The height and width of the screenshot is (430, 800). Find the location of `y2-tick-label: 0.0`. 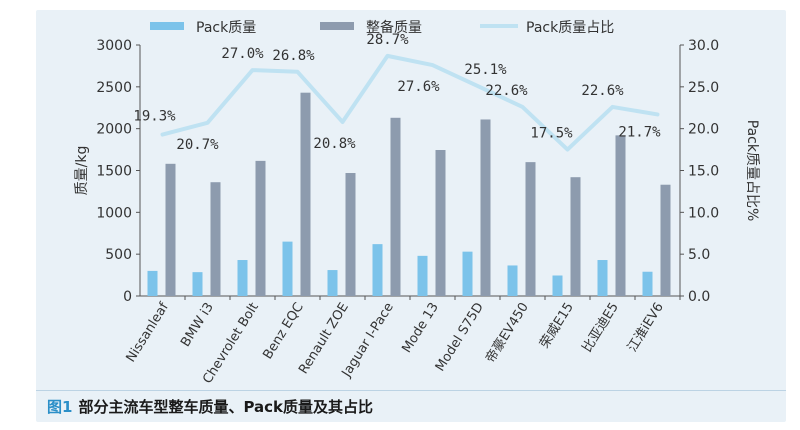

y2-tick-label: 0.0 is located at coordinates (699, 297).